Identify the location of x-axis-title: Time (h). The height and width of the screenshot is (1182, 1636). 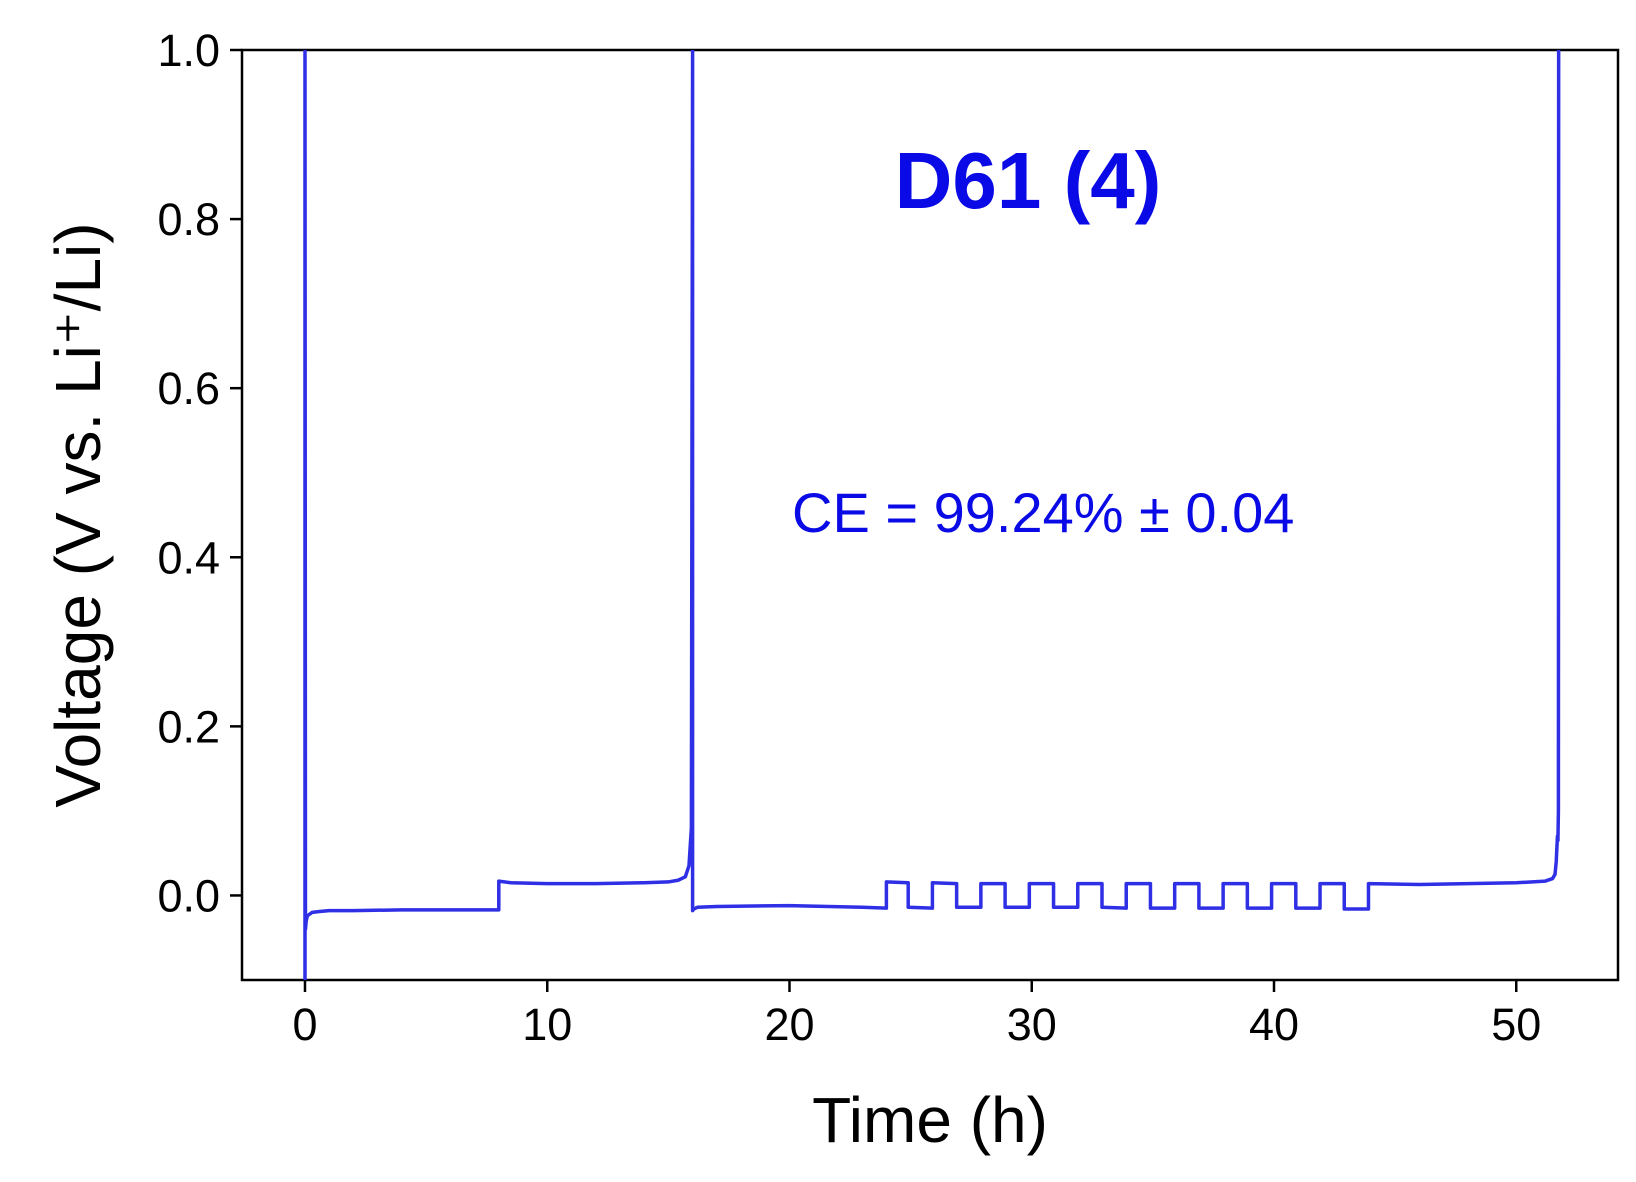
(930, 1120).